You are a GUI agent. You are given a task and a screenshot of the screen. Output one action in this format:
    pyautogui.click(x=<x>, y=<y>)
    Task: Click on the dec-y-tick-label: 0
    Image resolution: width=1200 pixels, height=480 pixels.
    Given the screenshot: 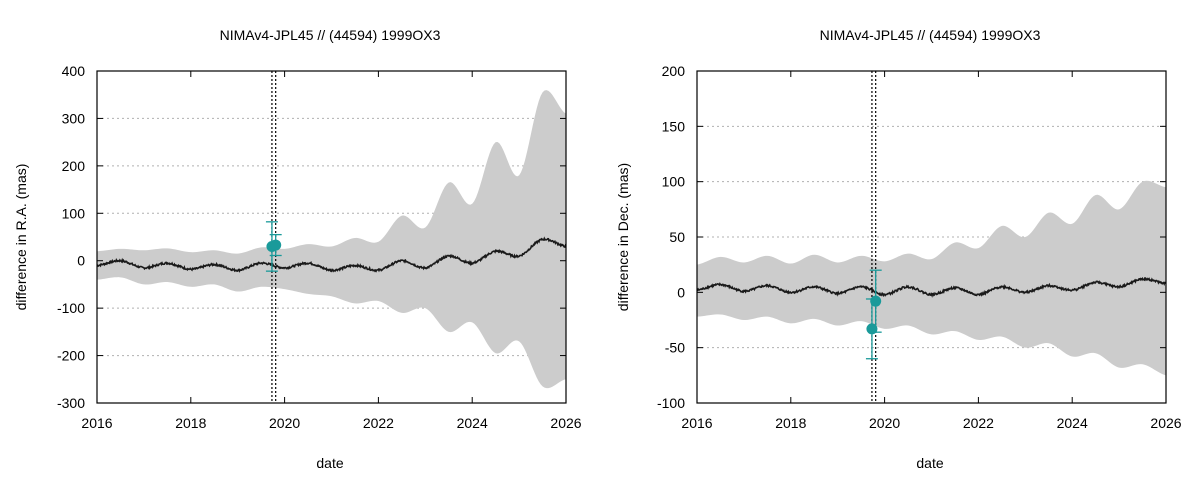 What is the action you would take?
    pyautogui.click(x=681, y=292)
    